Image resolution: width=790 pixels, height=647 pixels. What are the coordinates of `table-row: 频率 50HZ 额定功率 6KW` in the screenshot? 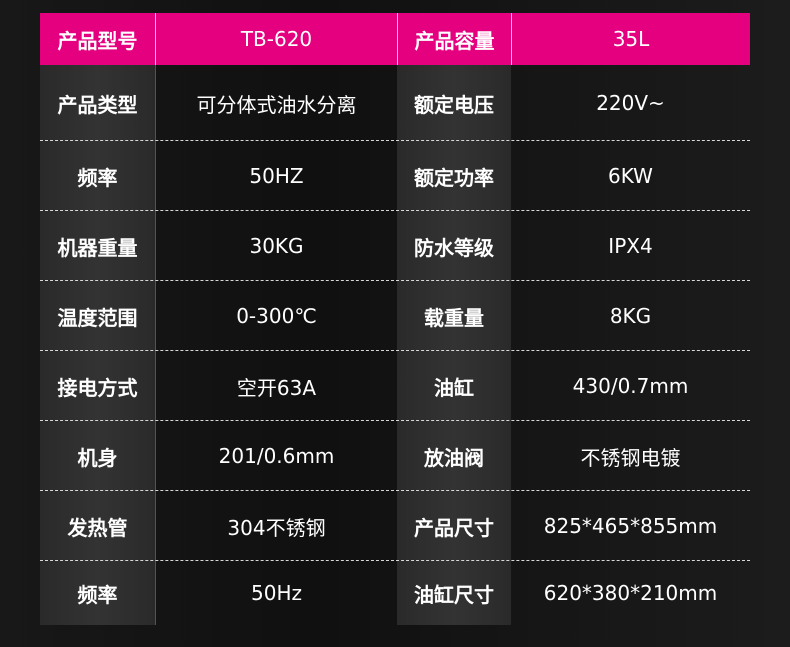 It's located at (395, 176).